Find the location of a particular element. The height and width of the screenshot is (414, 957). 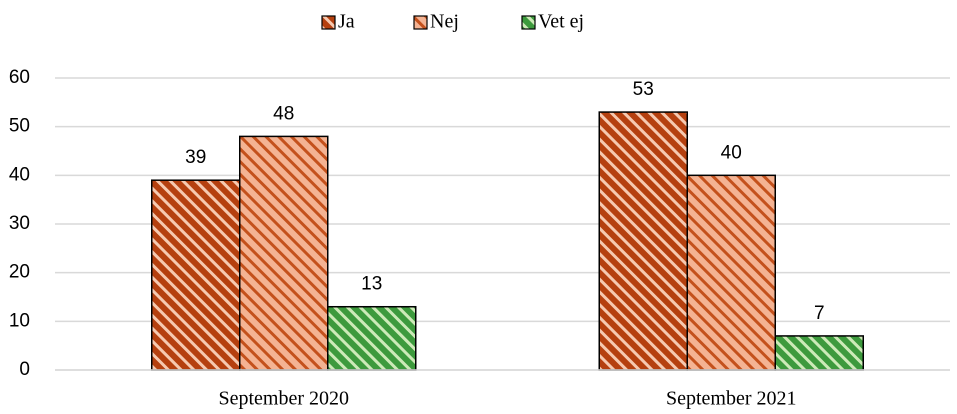

data-label: 53 is located at coordinates (643, 89).